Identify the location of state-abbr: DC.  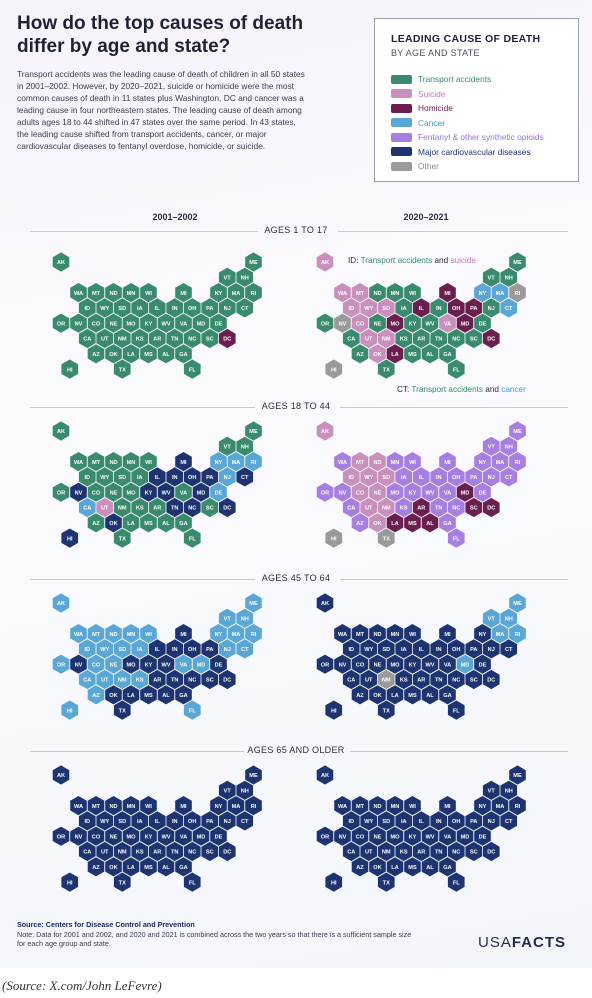
(227, 509).